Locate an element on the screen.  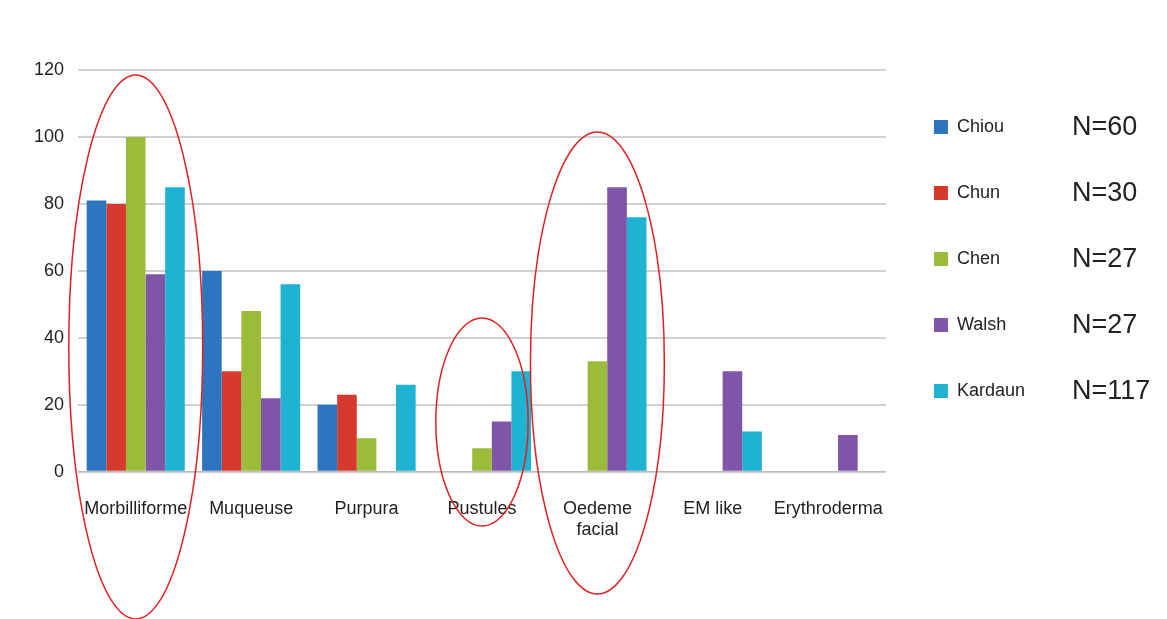
x-tick-label: Morbilliforme is located at coordinates (136, 507).